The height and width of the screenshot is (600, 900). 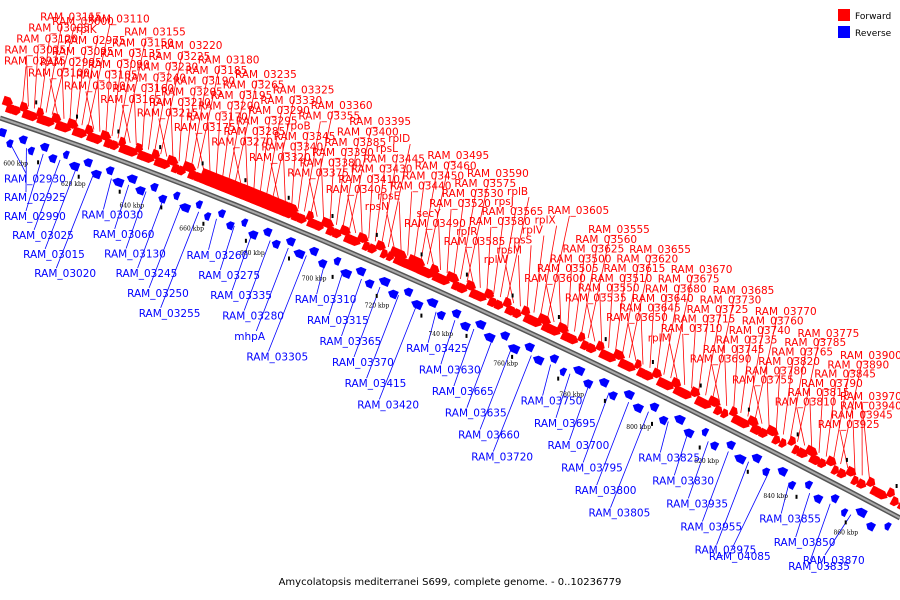 I want to click on gene-label: RAM_03355, so click(x=329, y=116).